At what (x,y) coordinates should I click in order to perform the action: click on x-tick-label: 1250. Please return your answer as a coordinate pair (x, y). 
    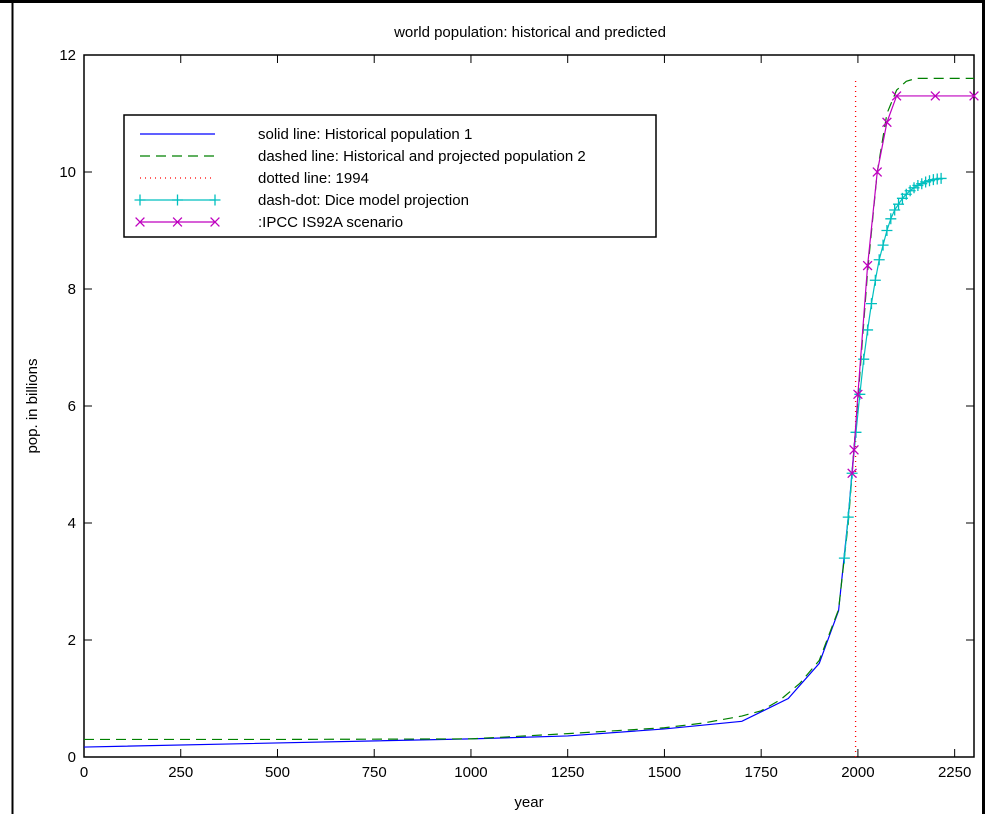
    Looking at the image, I should click on (567, 772).